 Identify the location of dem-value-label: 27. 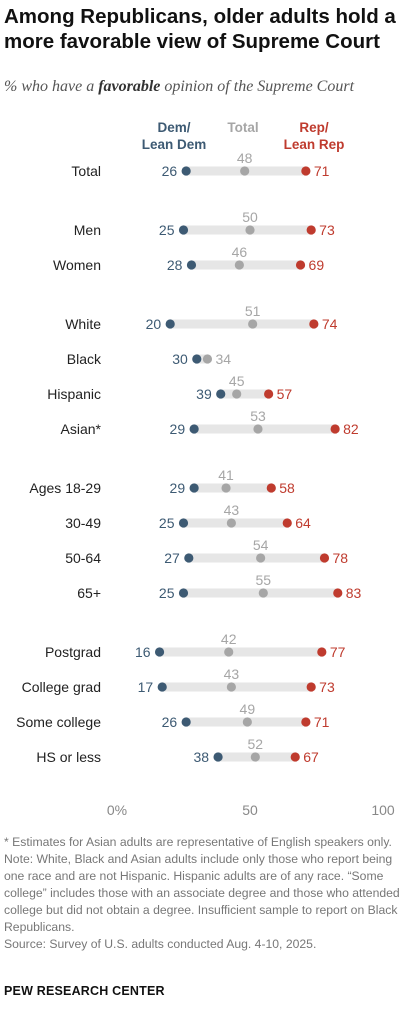
(172, 558).